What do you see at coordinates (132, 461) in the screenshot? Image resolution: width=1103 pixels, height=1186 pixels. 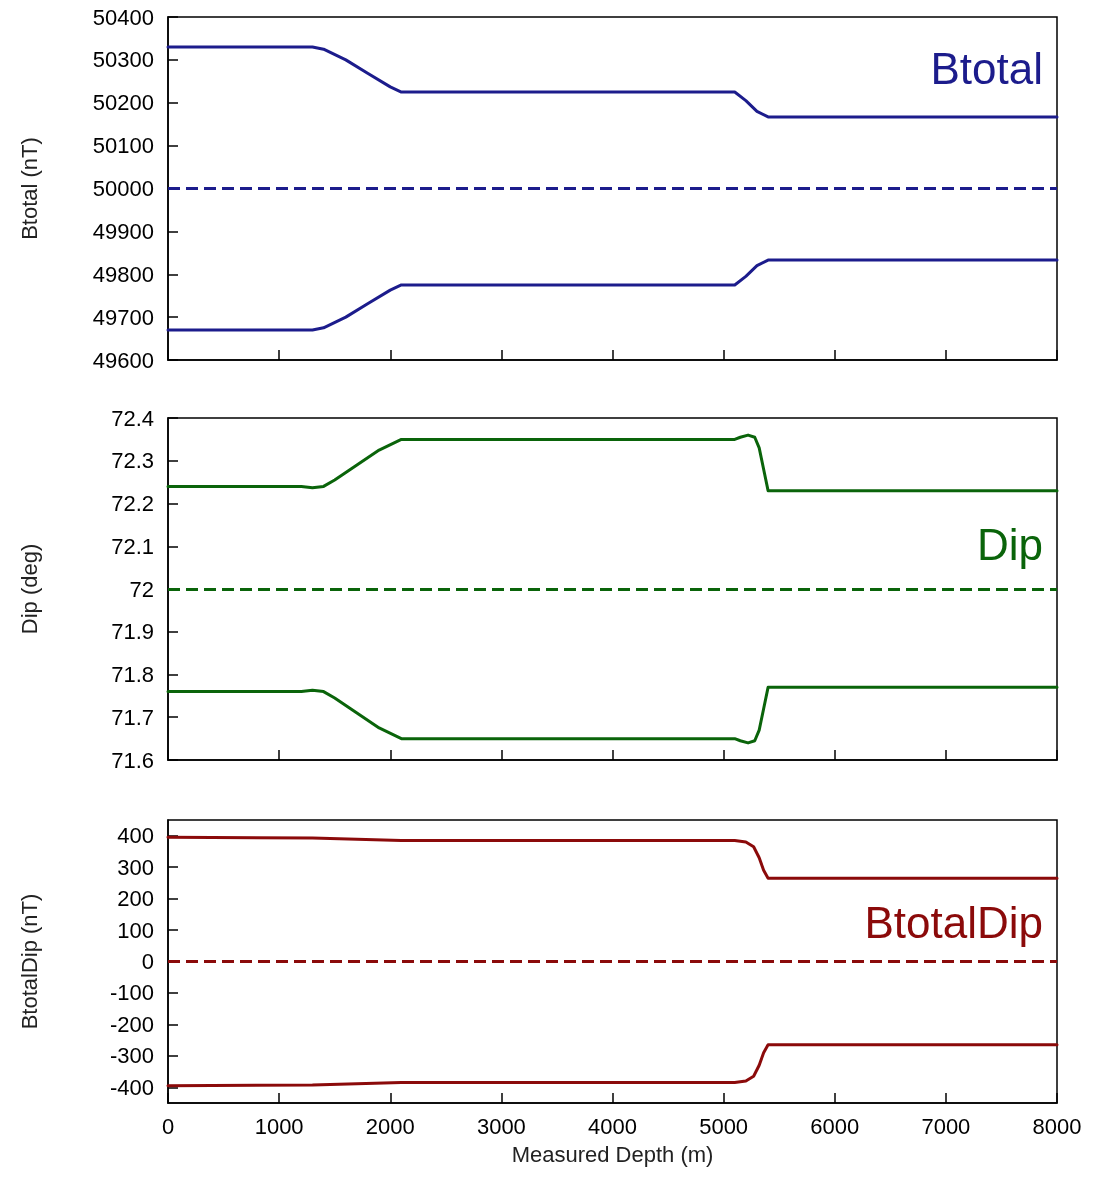 I see `y-tick-label: 72.3` at bounding box center [132, 461].